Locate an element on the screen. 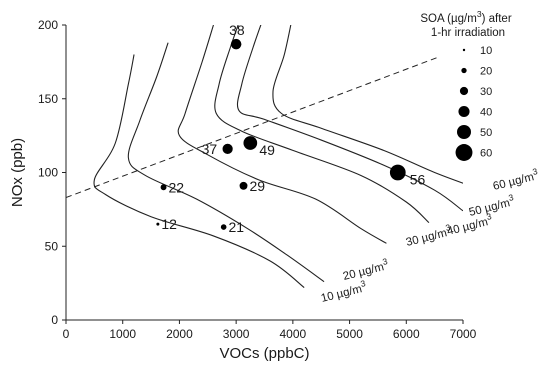 The width and height of the screenshot is (555, 372). data-point-label-29: 29 is located at coordinates (257, 186).